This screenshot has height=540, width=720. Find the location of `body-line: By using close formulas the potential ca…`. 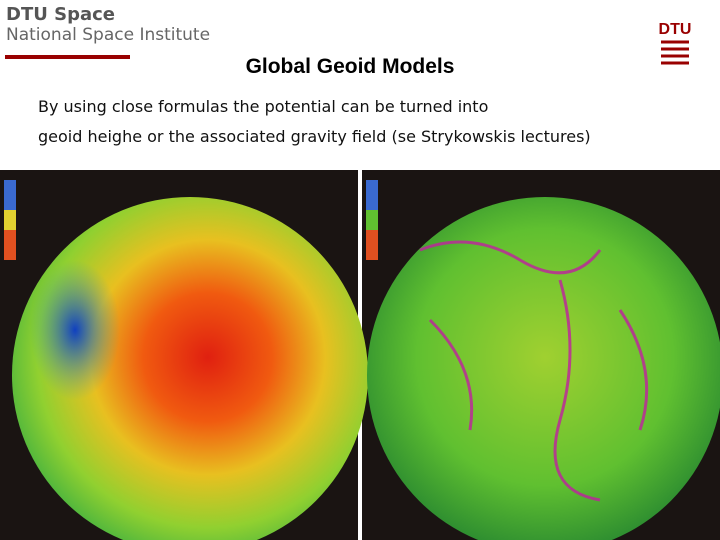

body-line: By using close formulas the potential ca… is located at coordinates (263, 106).